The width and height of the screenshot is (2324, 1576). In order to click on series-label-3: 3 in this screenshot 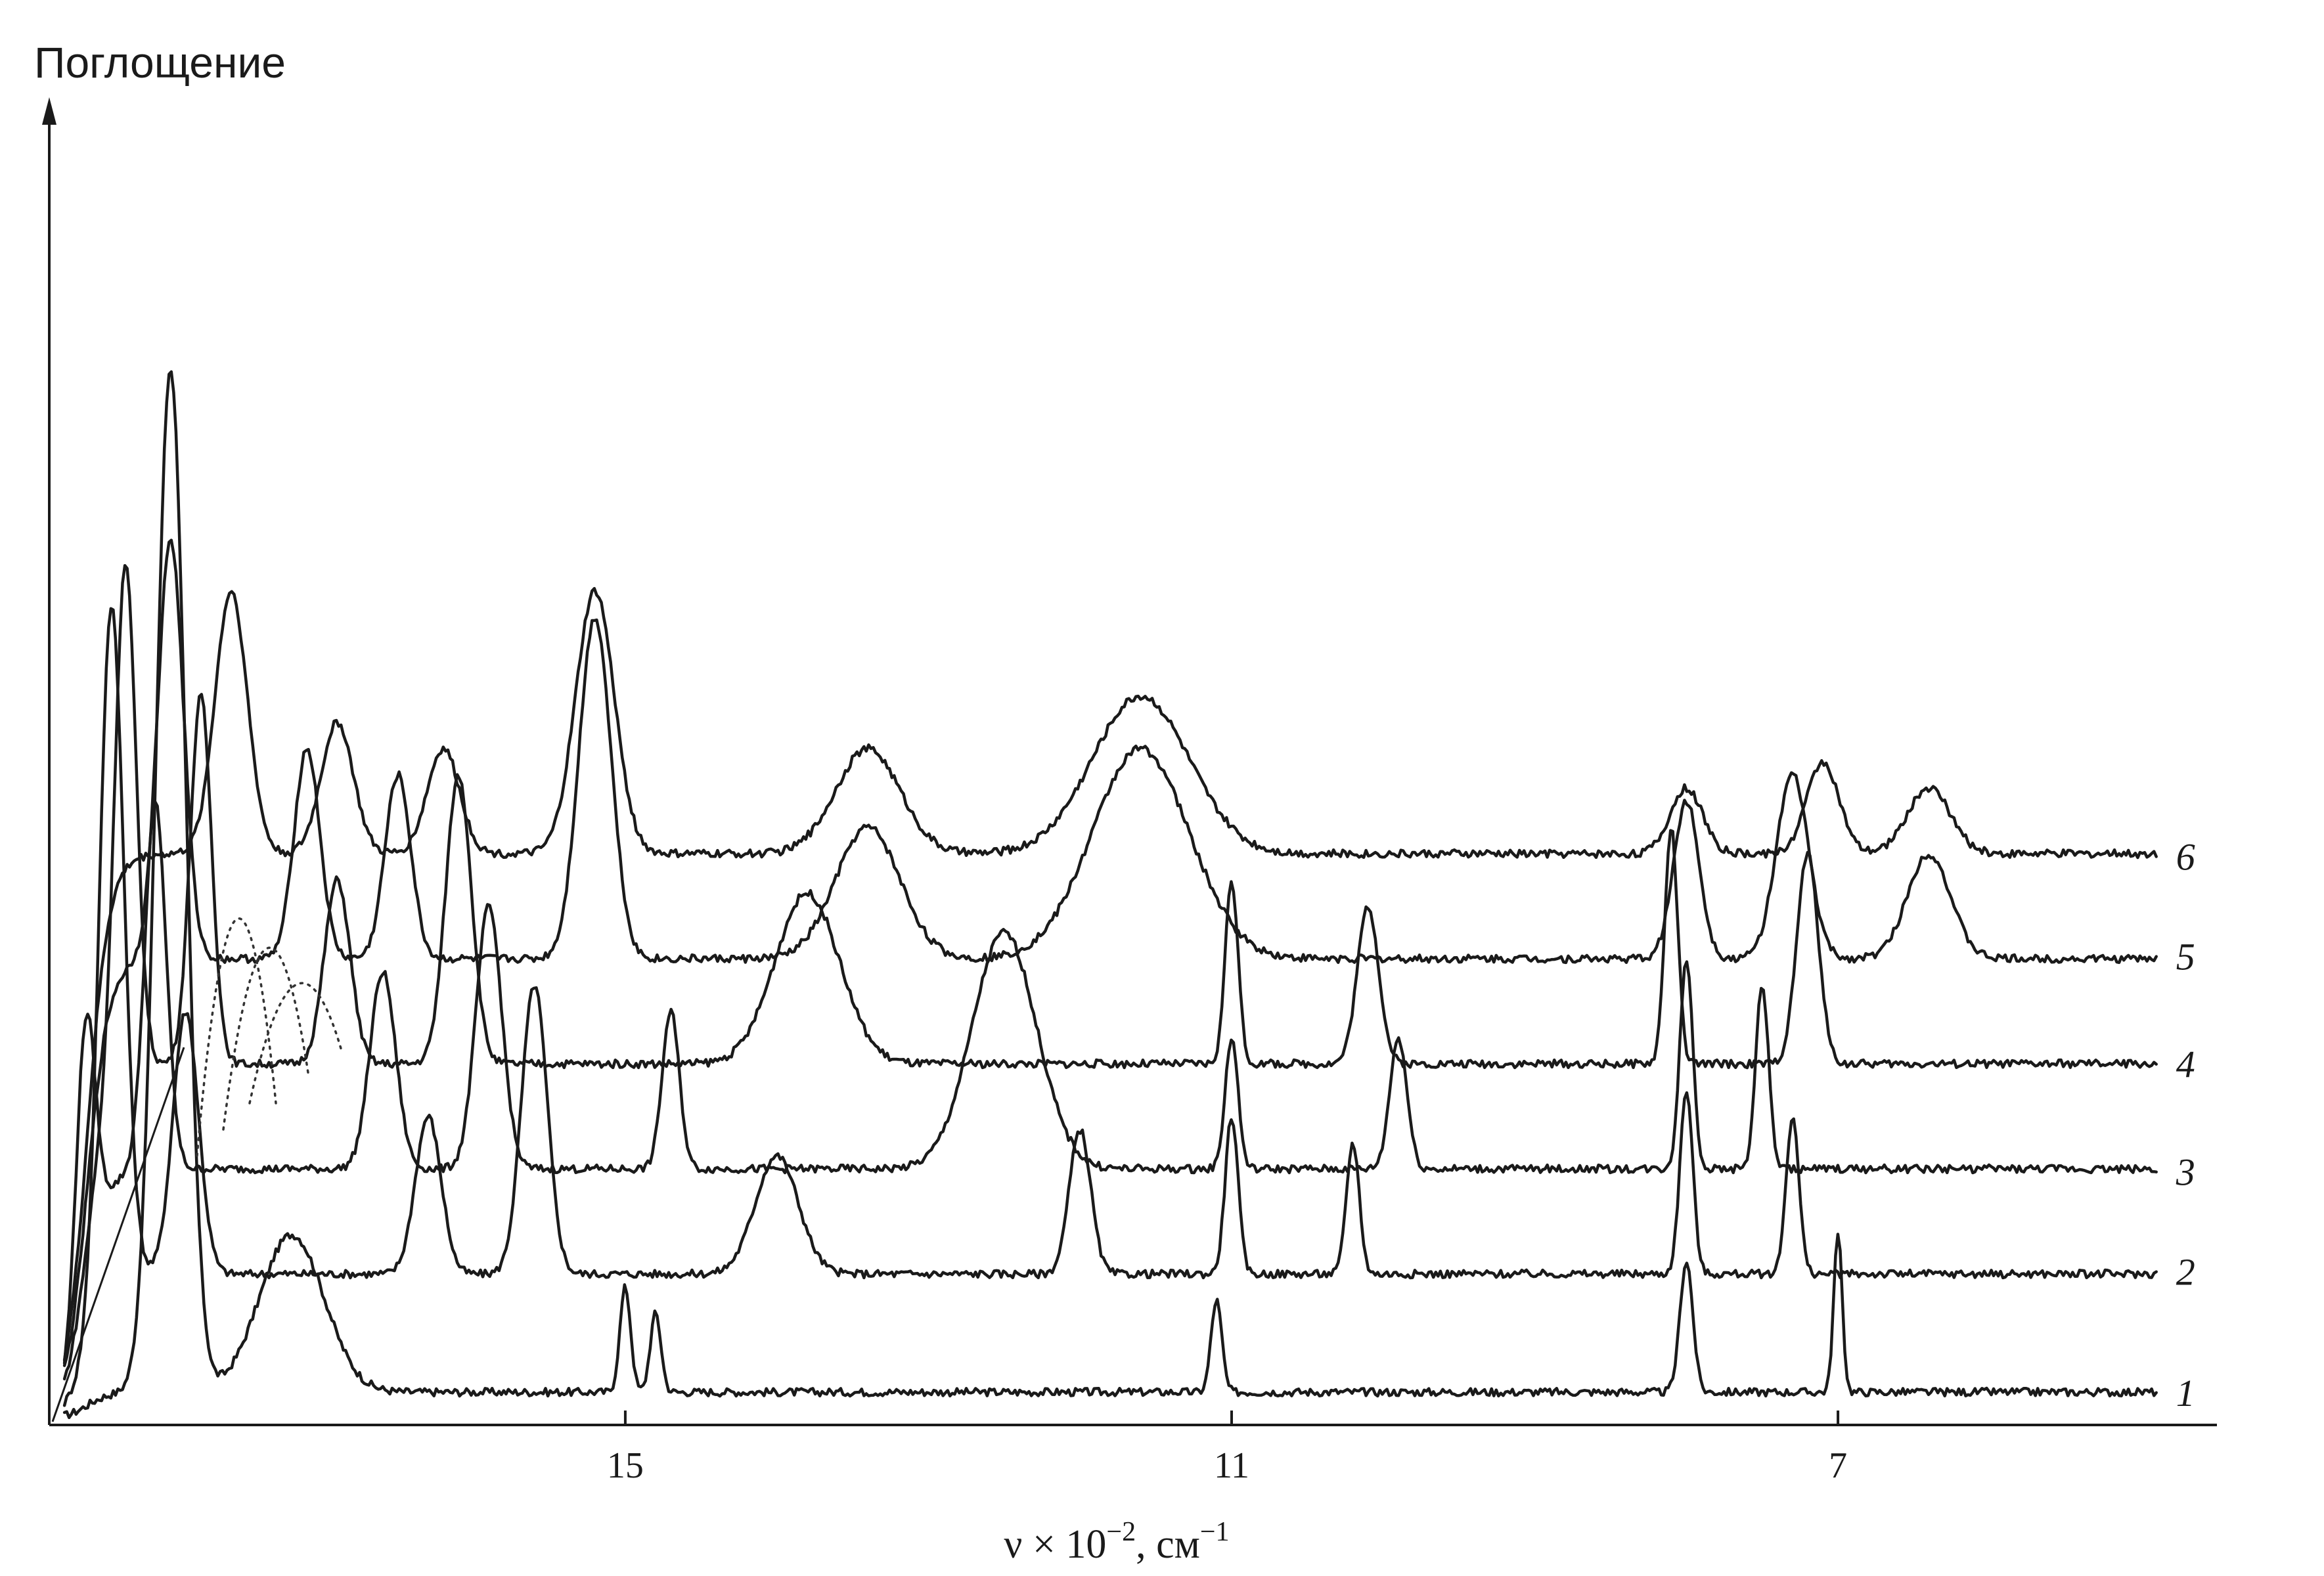, I will do `click(2185, 1172)`.